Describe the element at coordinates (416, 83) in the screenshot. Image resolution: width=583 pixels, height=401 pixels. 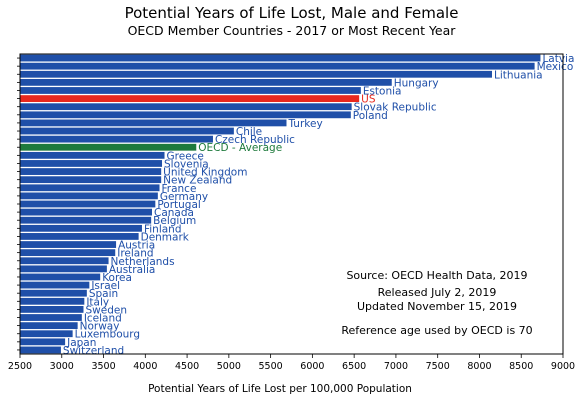
I see `bar-label-hungary: Hungary` at that location.